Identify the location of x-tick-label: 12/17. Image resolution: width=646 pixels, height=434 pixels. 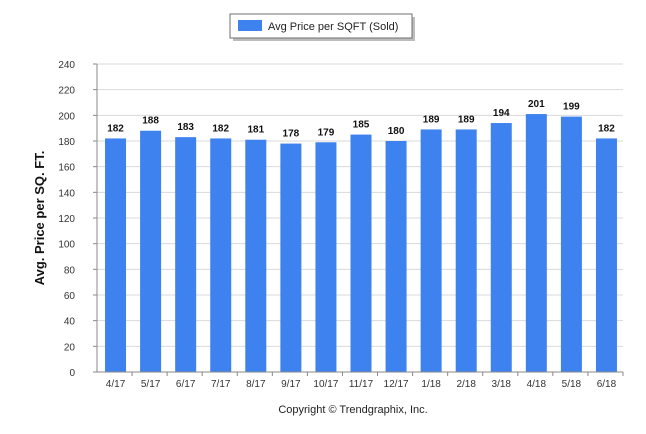
(396, 384).